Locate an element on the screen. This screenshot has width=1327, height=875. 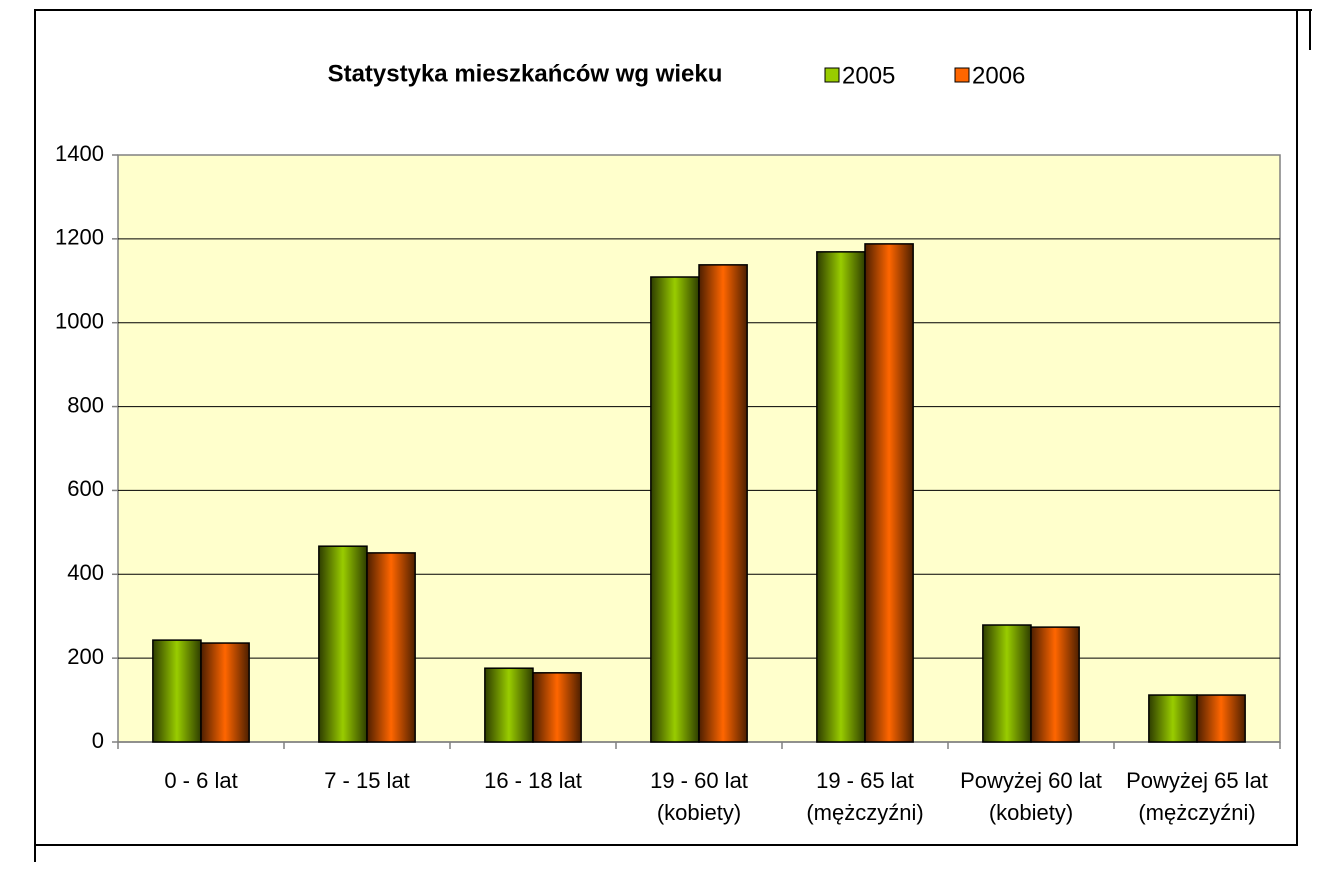
y-tick-label: 1000 is located at coordinates (79, 321).